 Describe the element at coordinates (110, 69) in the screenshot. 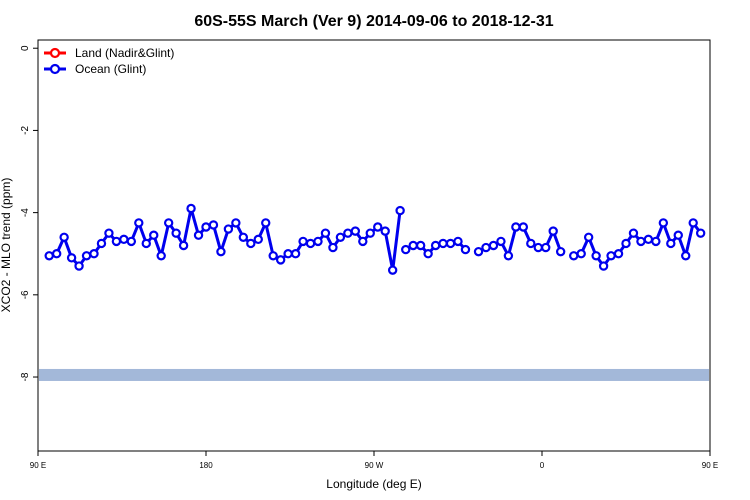

I see `legend-label: Ocean (Glint)` at that location.